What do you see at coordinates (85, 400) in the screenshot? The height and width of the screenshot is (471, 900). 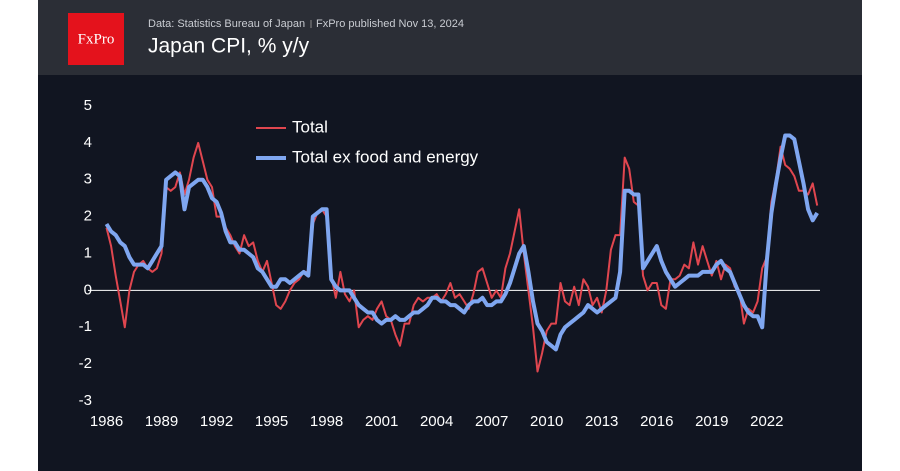 I see `y-tick-label: -3` at bounding box center [85, 400].